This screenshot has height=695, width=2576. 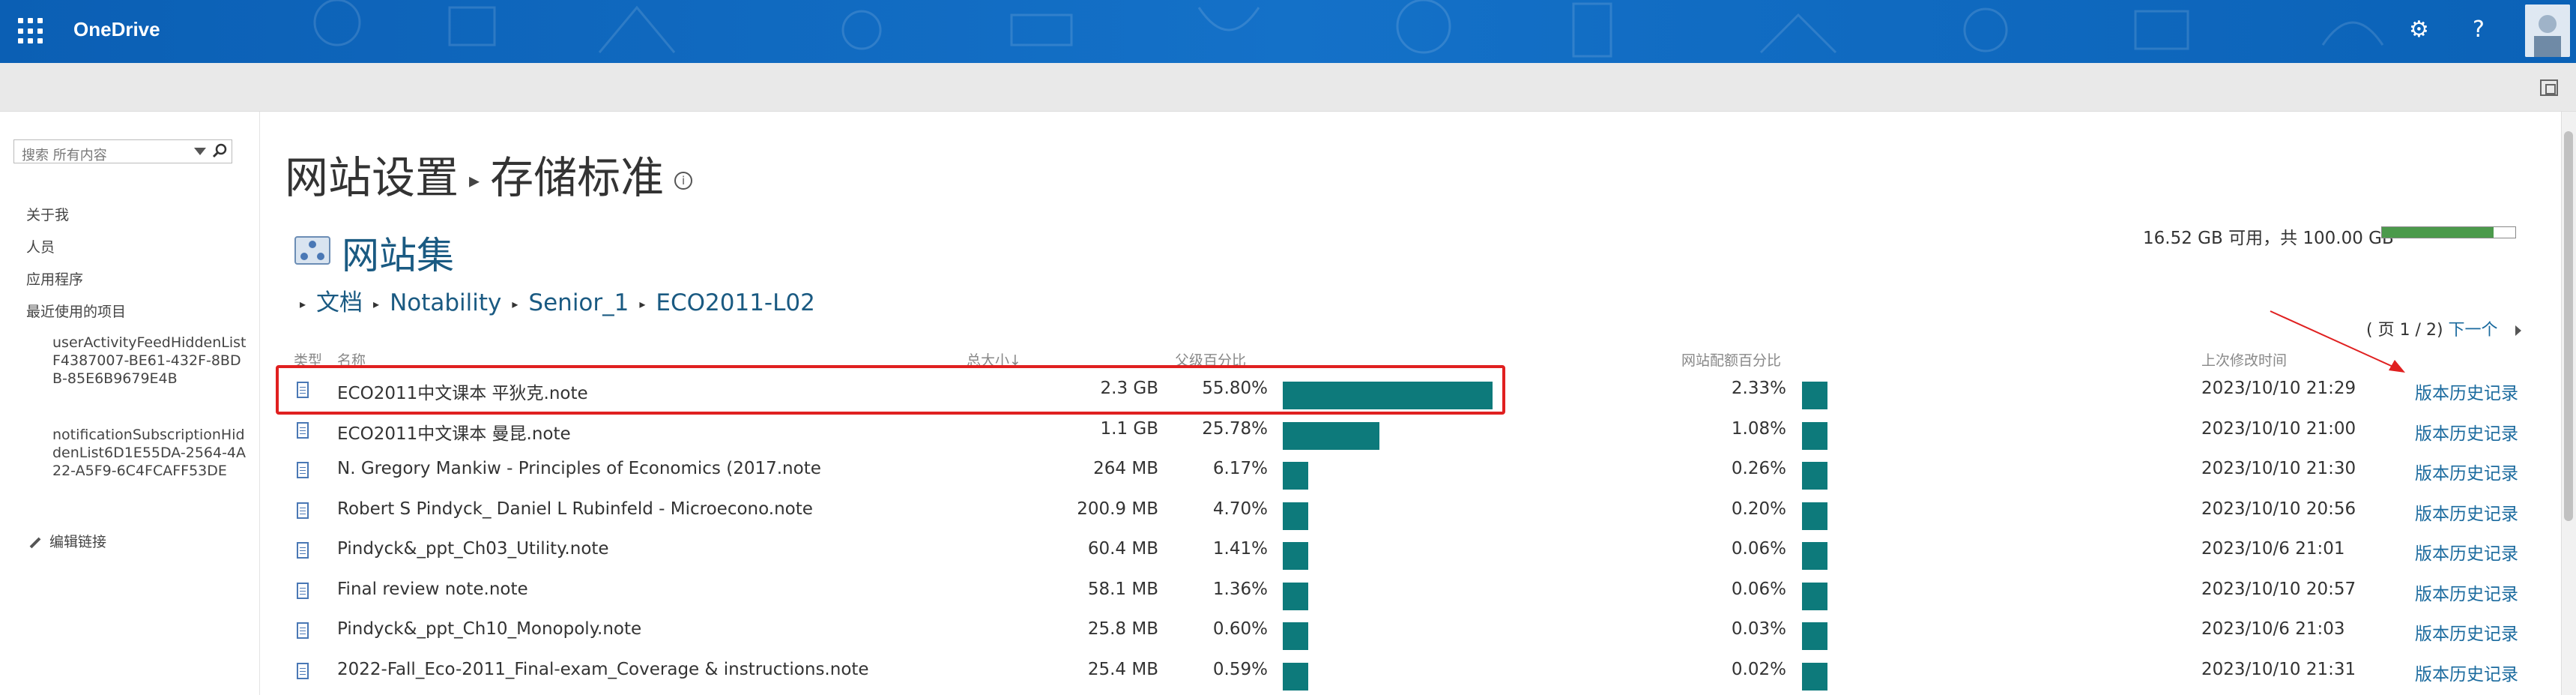 What do you see at coordinates (1731, 361) in the screenshot?
I see `column-header-site-percent: 网站配额百分比` at bounding box center [1731, 361].